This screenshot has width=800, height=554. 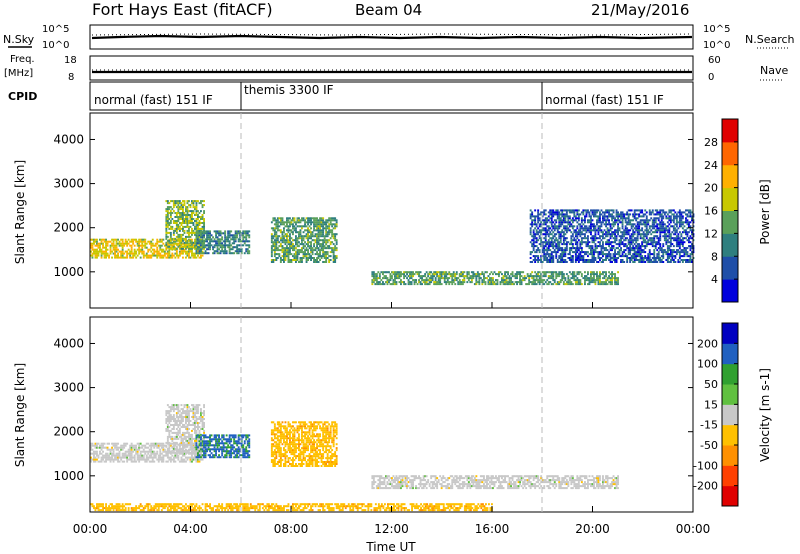 What do you see at coordinates (19, 39) in the screenshot?
I see `nsky-label: N.Sky` at bounding box center [19, 39].